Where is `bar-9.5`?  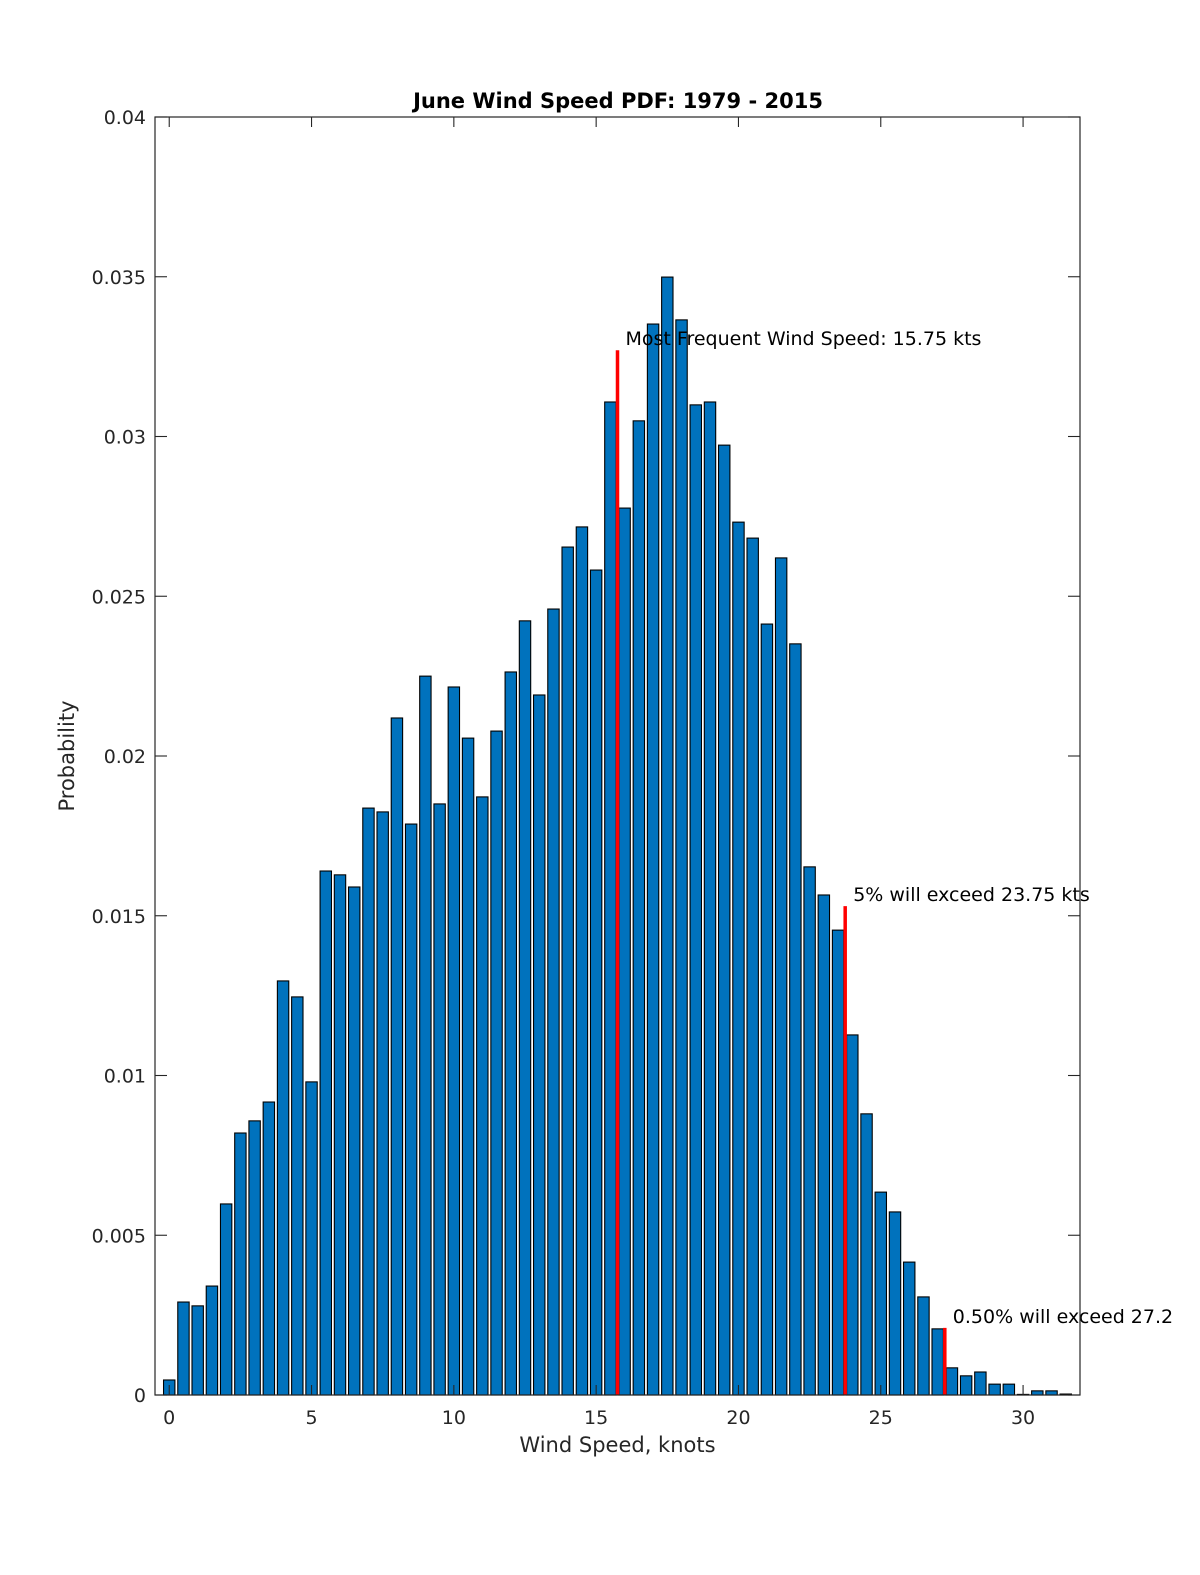 bar-9.5 is located at coordinates (439, 1099).